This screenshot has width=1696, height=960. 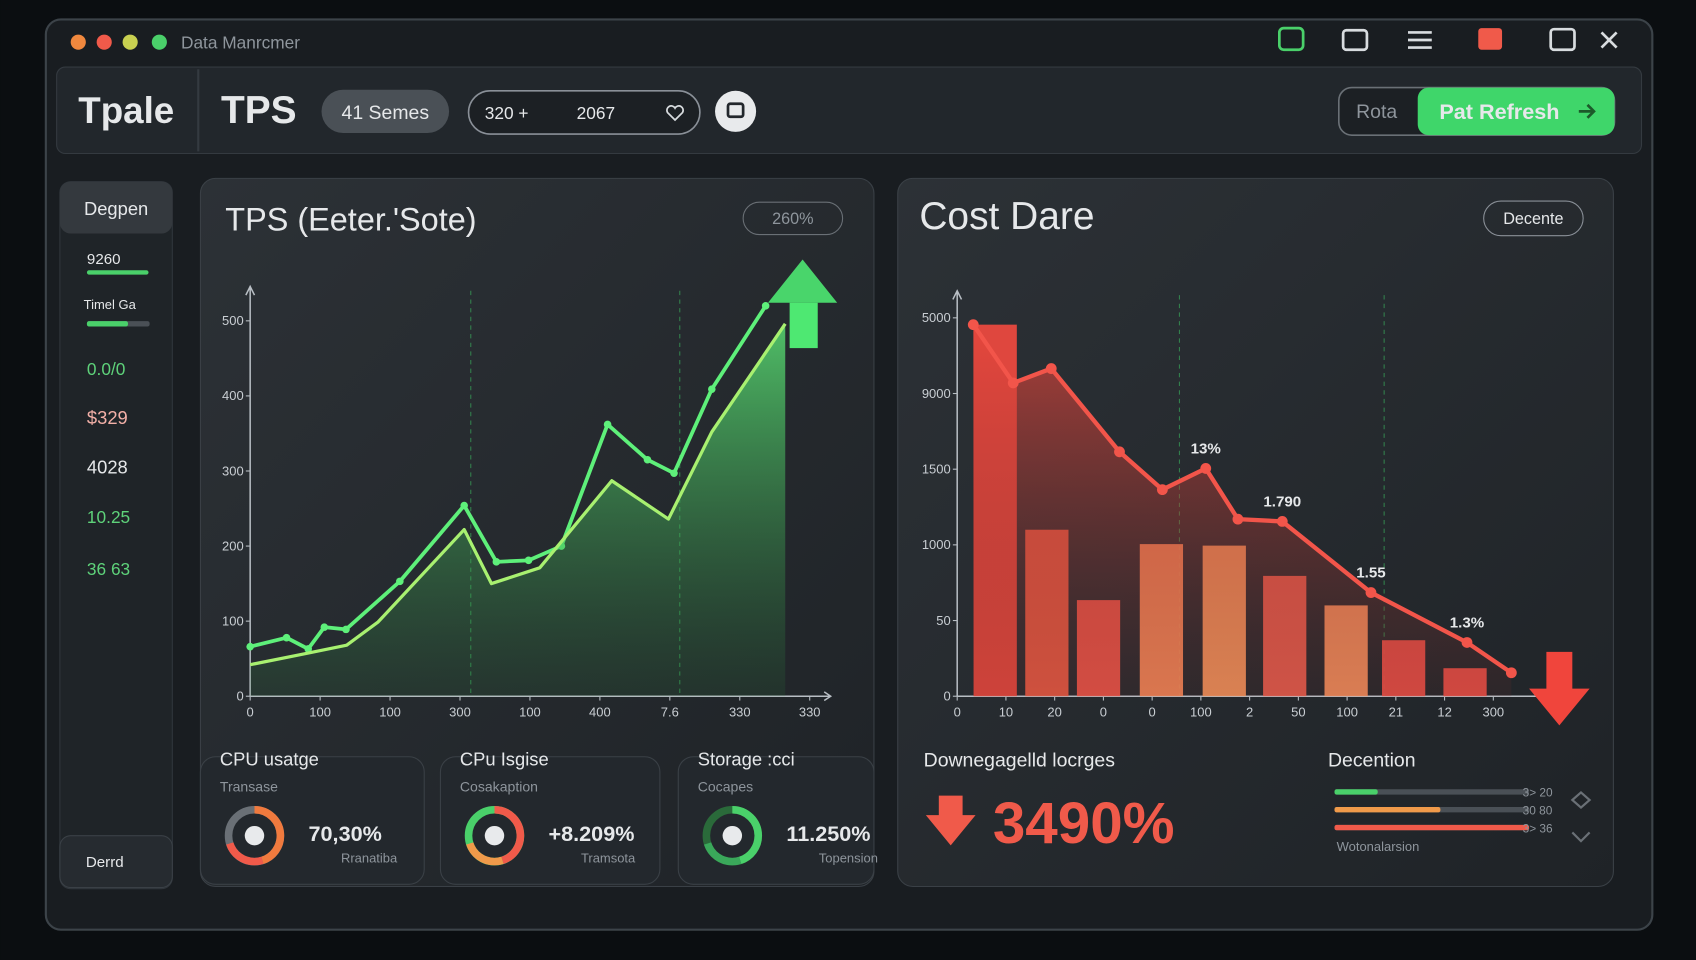 What do you see at coordinates (233, 545) in the screenshot?
I see `y-tick-label: 200` at bounding box center [233, 545].